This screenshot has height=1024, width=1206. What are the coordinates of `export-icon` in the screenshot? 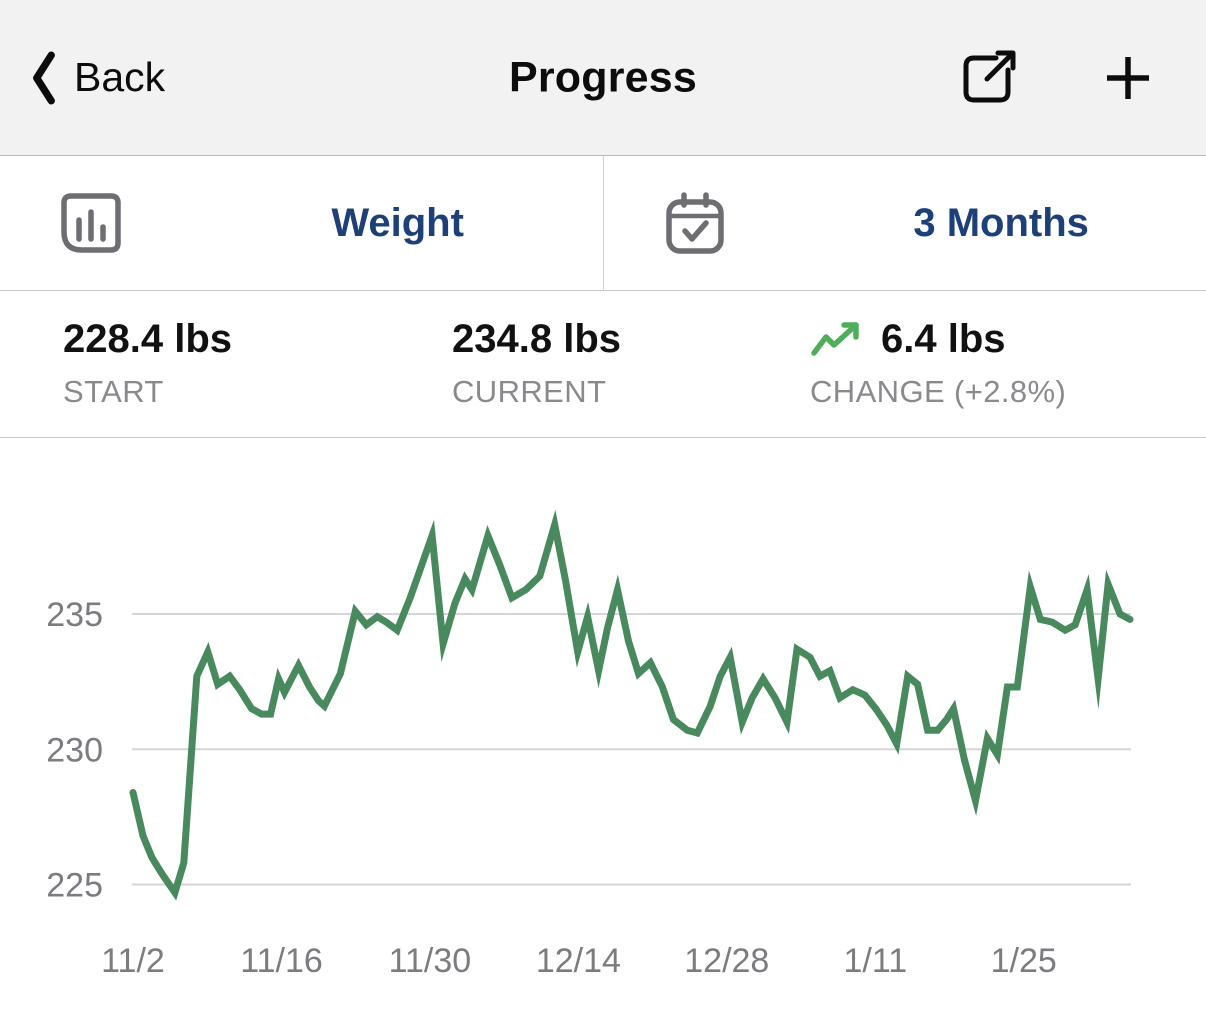 It's located at (988, 78).